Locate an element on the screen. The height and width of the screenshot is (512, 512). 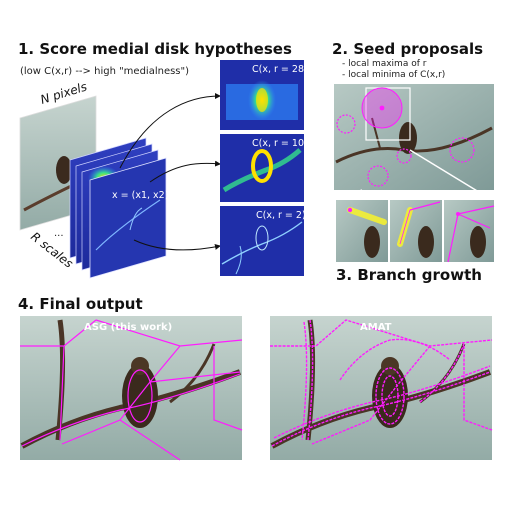
seed-proposal-image is located at coordinates (414, 137).